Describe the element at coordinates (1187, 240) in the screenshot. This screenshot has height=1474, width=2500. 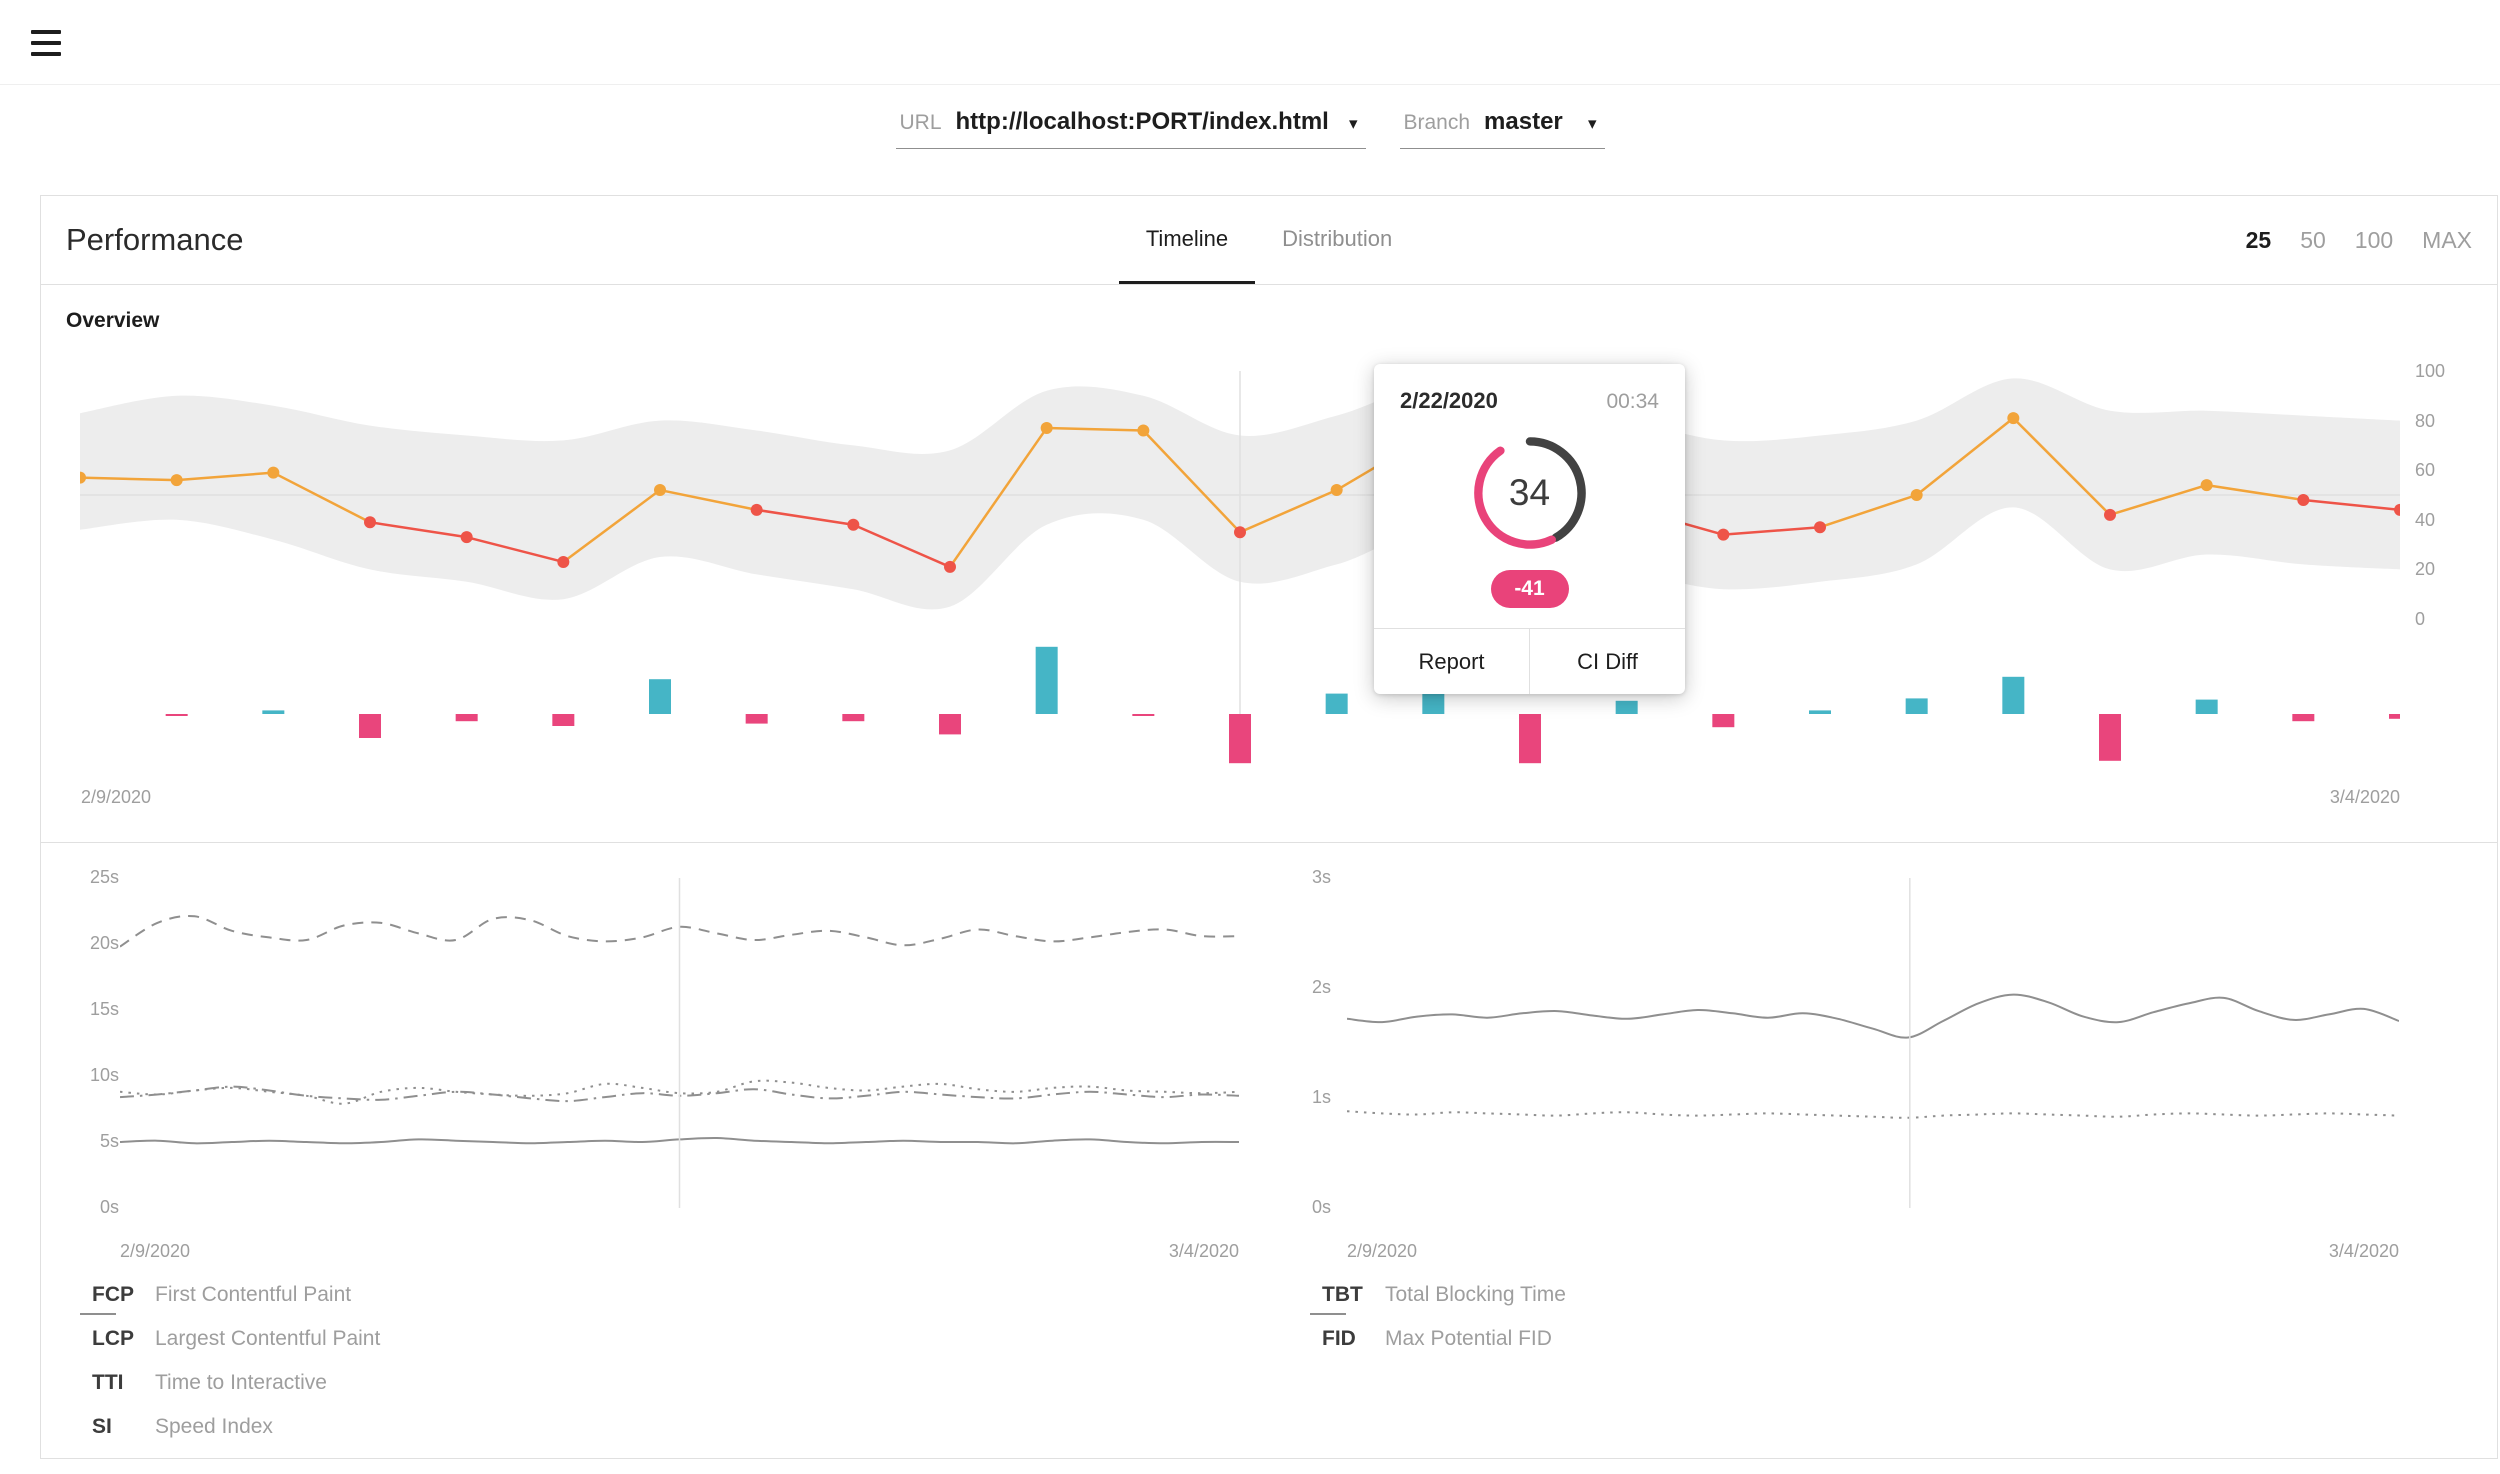
I see `tab-timeline: Timeline` at that location.